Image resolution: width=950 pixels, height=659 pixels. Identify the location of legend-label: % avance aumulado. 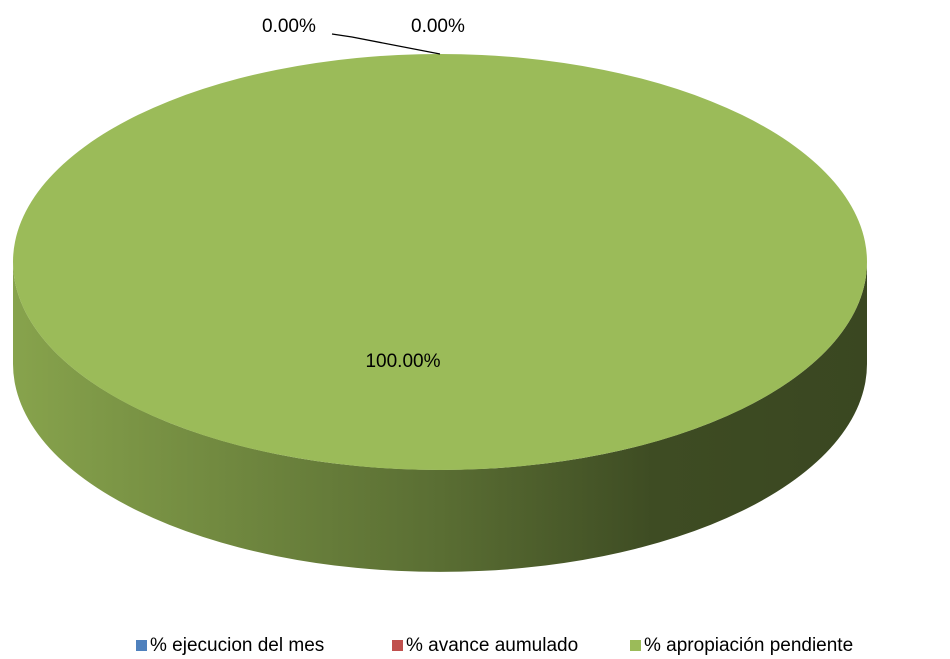
(492, 645).